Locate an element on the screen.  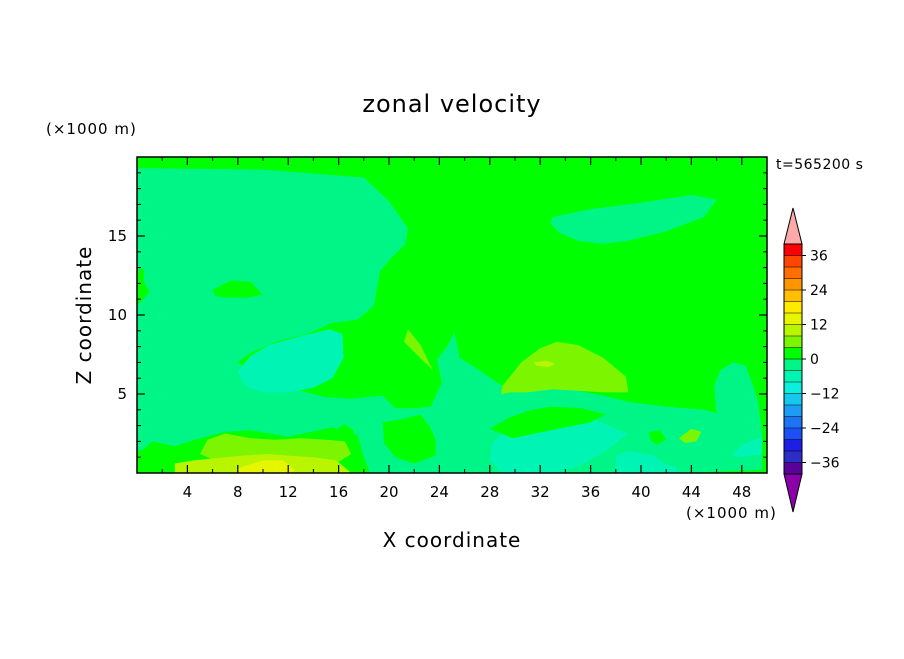
x-tick-label: 20 is located at coordinates (388, 492).